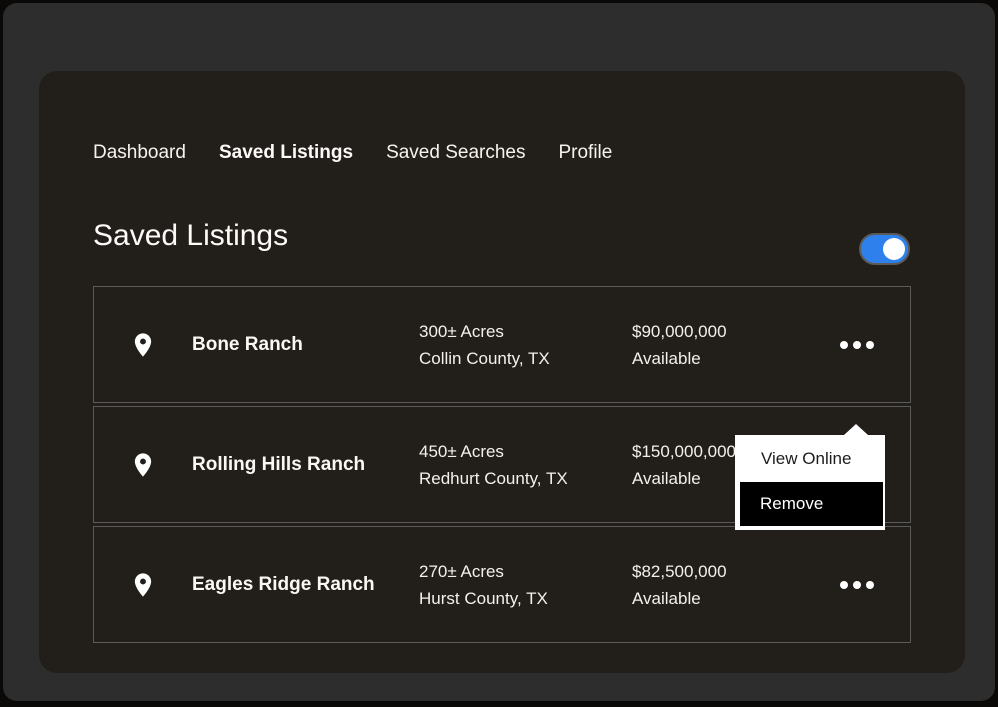 The image size is (998, 707). Describe the element at coordinates (279, 464) in the screenshot. I see `listing-name: Rolling Hills Ranch` at that location.